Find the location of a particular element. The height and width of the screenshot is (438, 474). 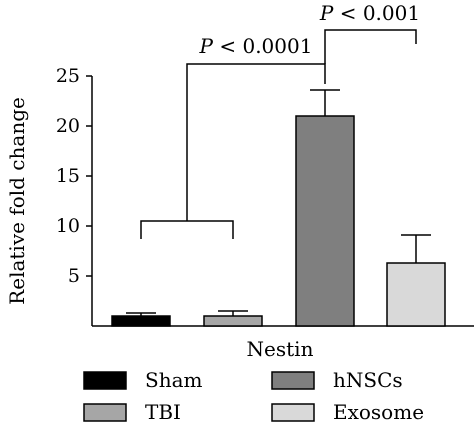

legend-label: hNSCs is located at coordinates (368, 380).